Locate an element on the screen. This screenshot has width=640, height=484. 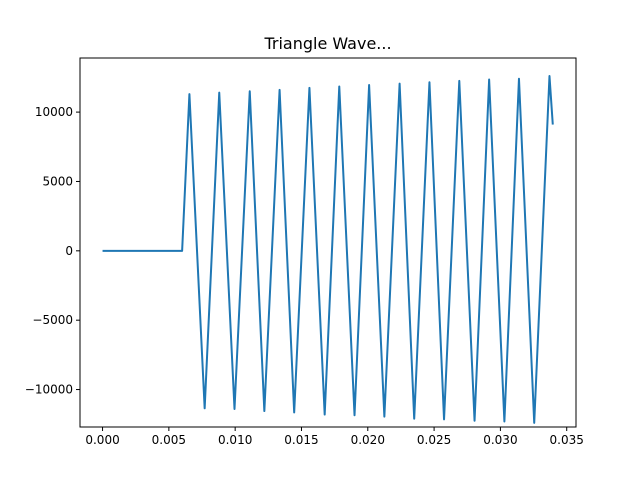
x-tick-label: 0.000 is located at coordinates (102, 440).